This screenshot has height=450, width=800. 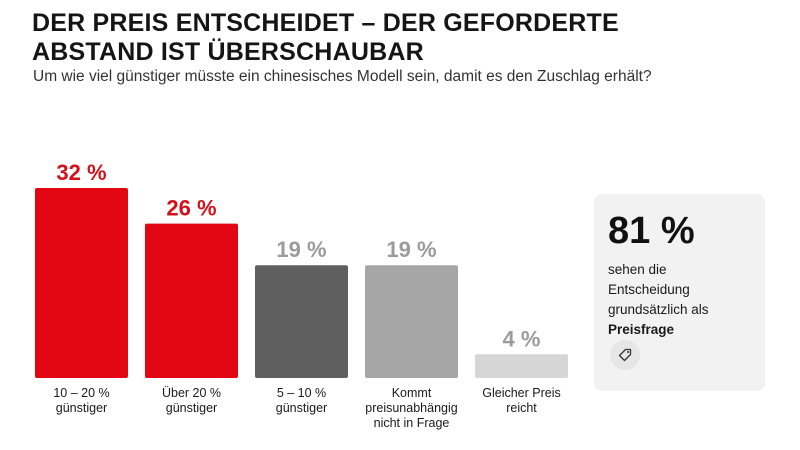 I want to click on category-label-line: Kommt, so click(x=411, y=393).